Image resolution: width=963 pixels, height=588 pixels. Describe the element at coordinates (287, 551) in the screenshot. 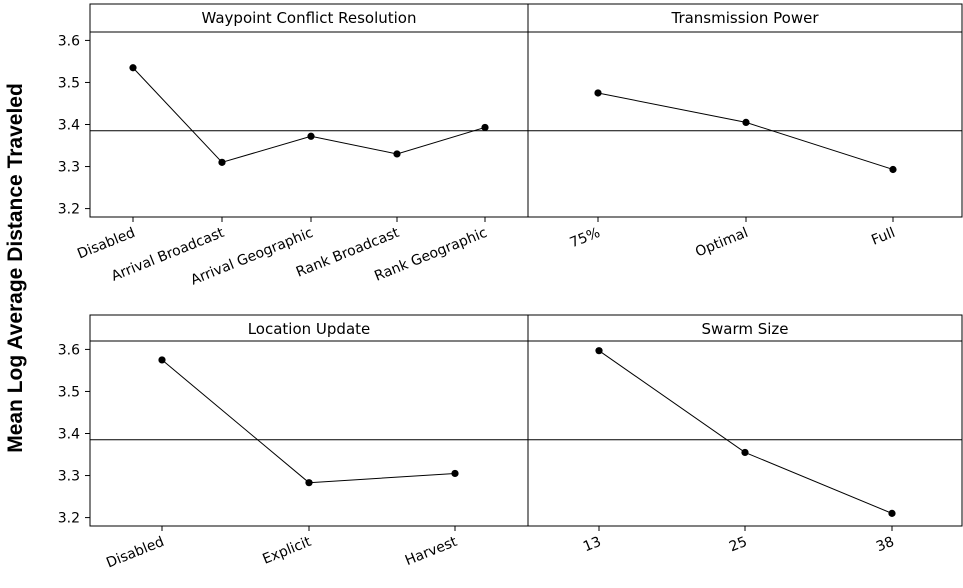

I see `category-label: Explicit` at that location.